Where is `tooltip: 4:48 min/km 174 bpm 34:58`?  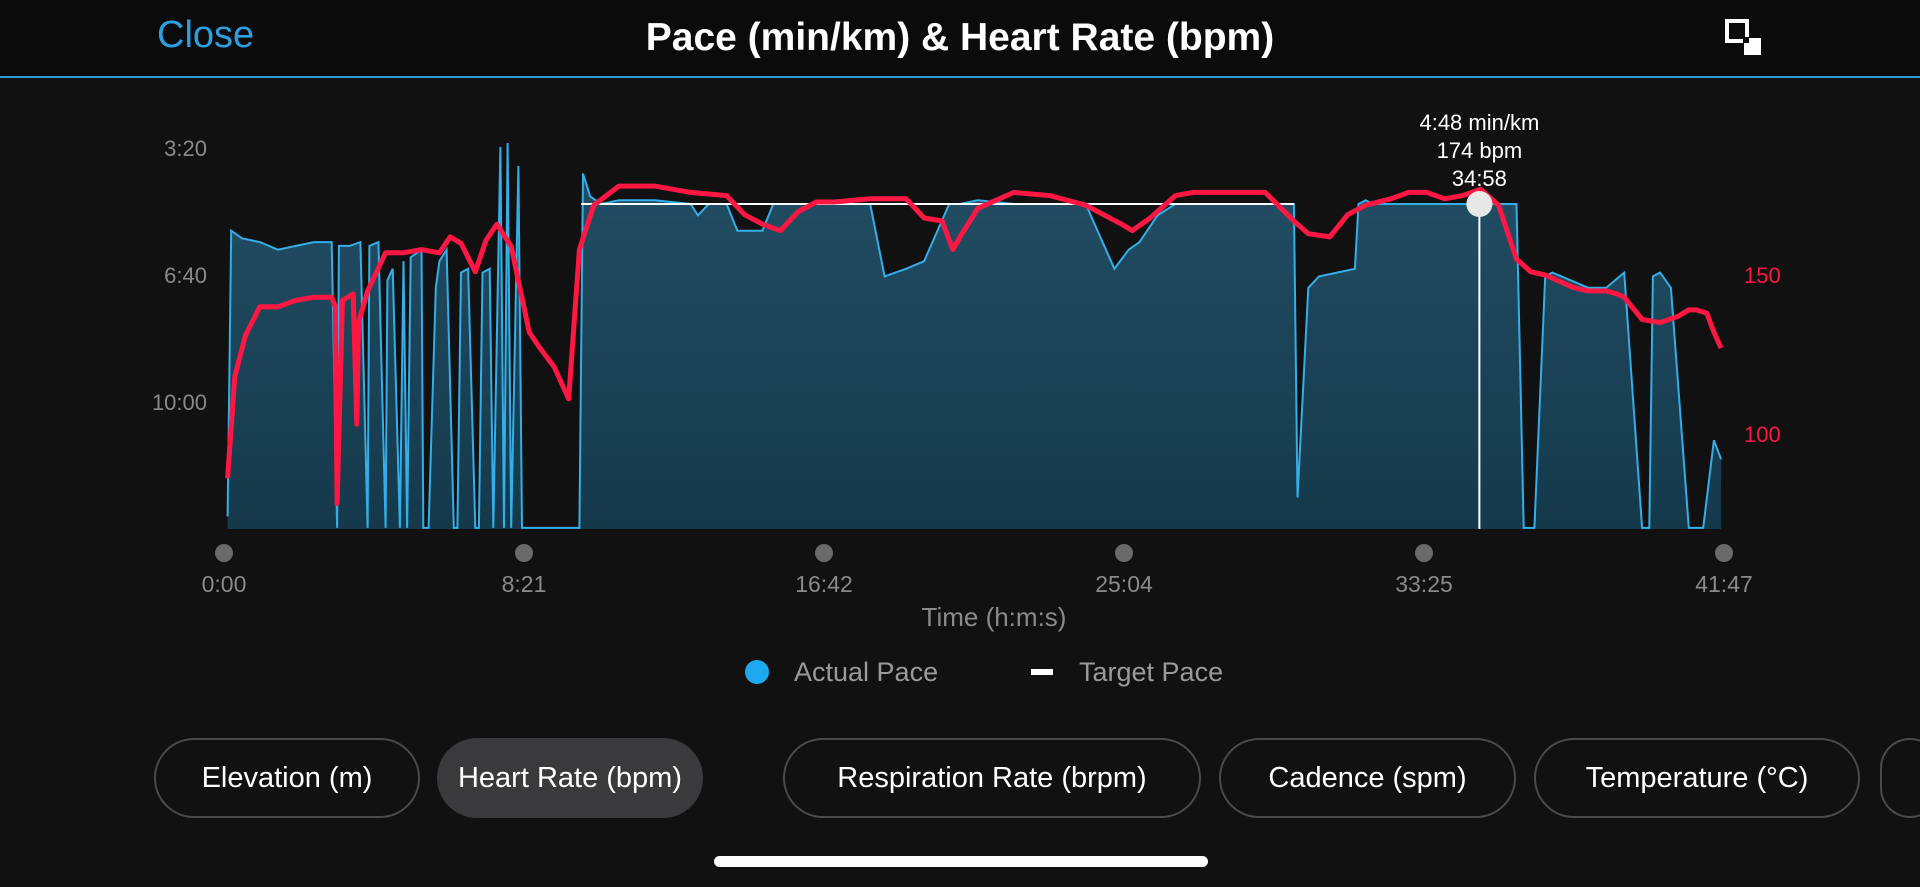 tooltip: 4:48 min/km 174 bpm 34:58 is located at coordinates (1479, 150).